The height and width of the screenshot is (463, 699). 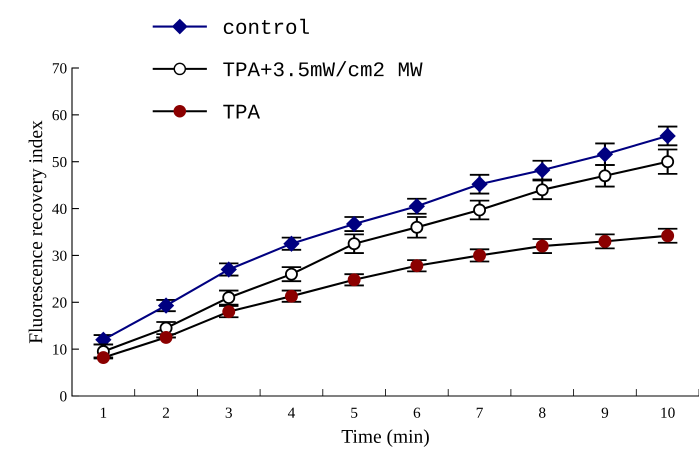 I want to click on x-tick-label: 2, so click(x=166, y=413).